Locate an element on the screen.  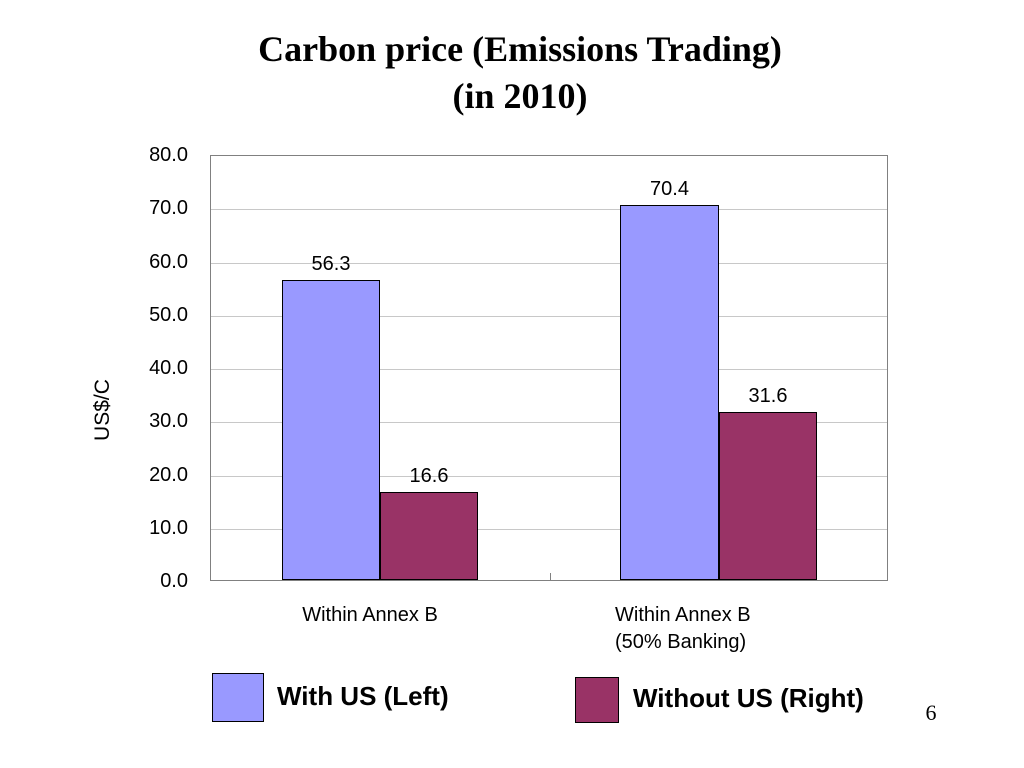
bar-value-label: 16.6 is located at coordinates (429, 476).